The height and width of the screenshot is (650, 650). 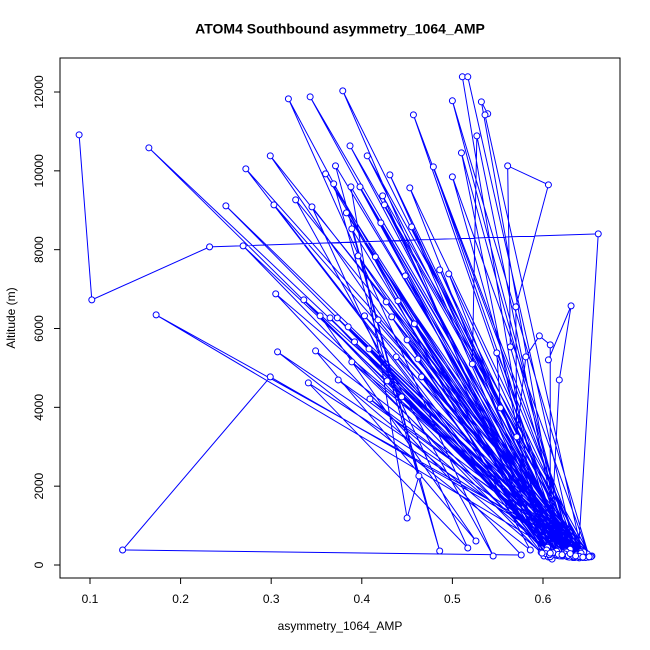 What do you see at coordinates (39, 407) in the screenshot?
I see `y-tick-label: 4000` at bounding box center [39, 407].